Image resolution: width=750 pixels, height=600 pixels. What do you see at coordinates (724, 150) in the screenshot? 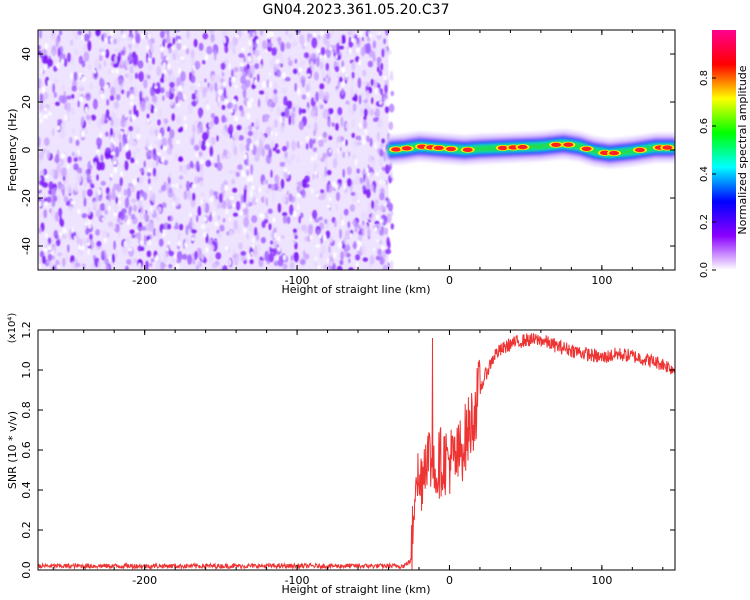
I see `colorbar-gradient` at bounding box center [724, 150].